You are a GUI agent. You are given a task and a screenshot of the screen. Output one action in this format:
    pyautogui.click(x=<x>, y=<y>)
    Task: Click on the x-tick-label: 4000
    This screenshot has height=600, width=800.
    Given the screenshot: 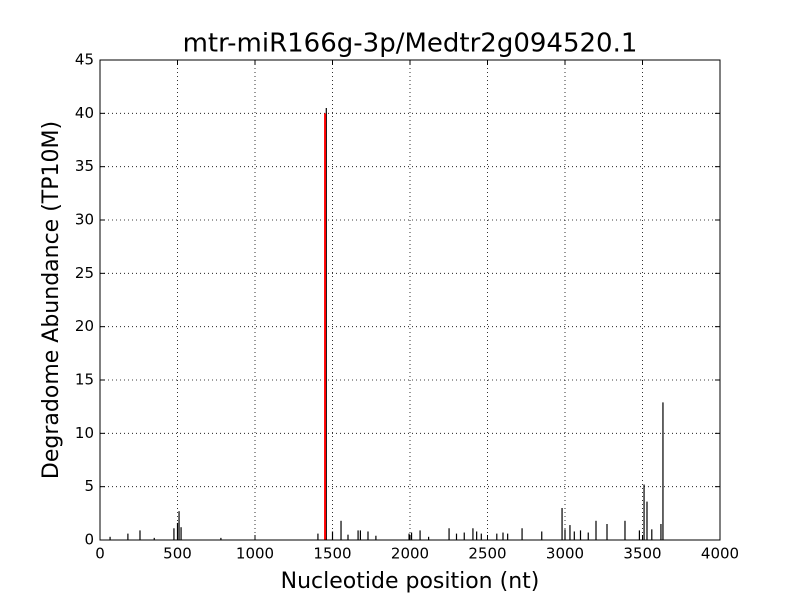 What is the action you would take?
    pyautogui.click(x=720, y=554)
    